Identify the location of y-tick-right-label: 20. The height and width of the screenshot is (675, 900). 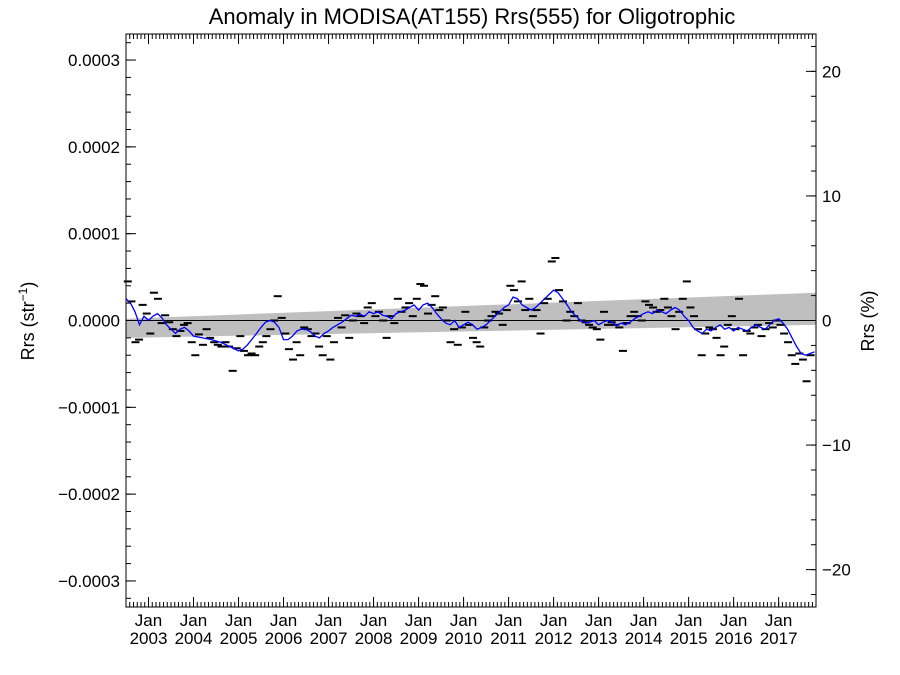
(831, 71).